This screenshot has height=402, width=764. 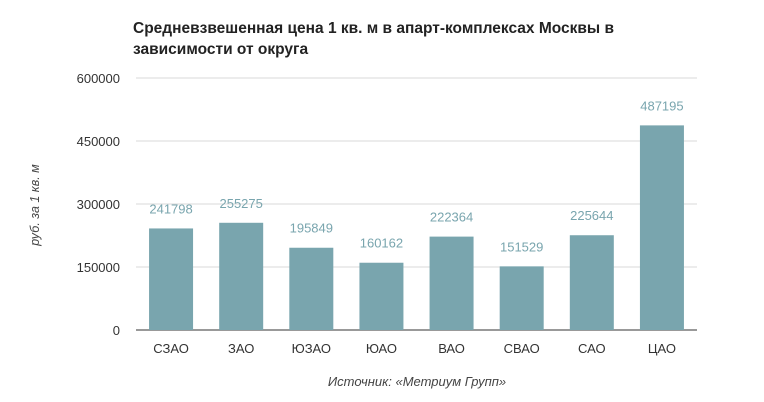 I want to click on y-tick-label: 300000, so click(x=98, y=204).